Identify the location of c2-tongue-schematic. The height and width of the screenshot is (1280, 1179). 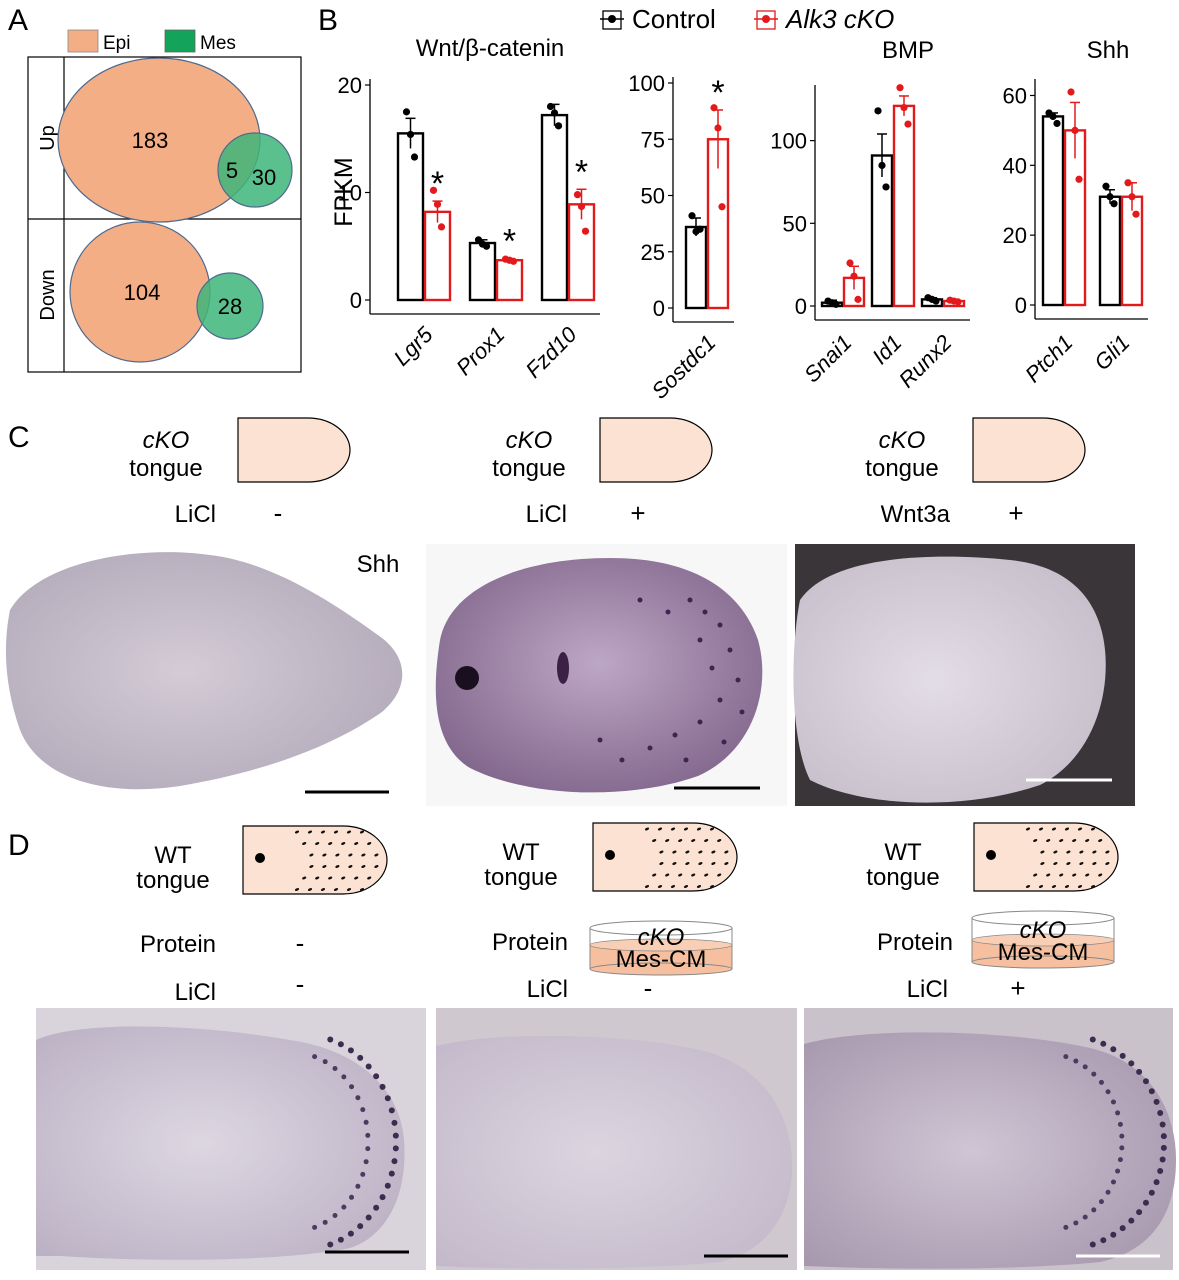
(656, 450).